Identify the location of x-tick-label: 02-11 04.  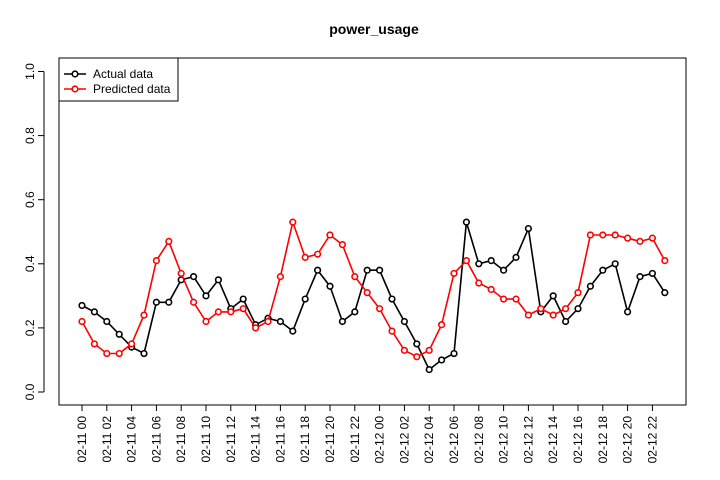
(132, 439).